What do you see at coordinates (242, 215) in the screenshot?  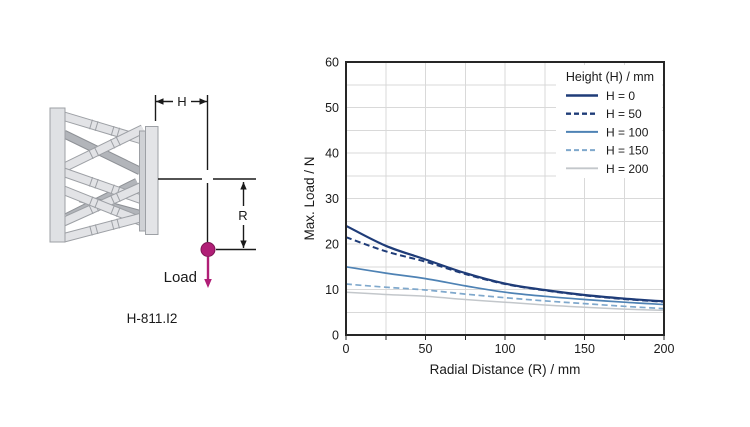 I see `r-dim-label: R` at bounding box center [242, 215].